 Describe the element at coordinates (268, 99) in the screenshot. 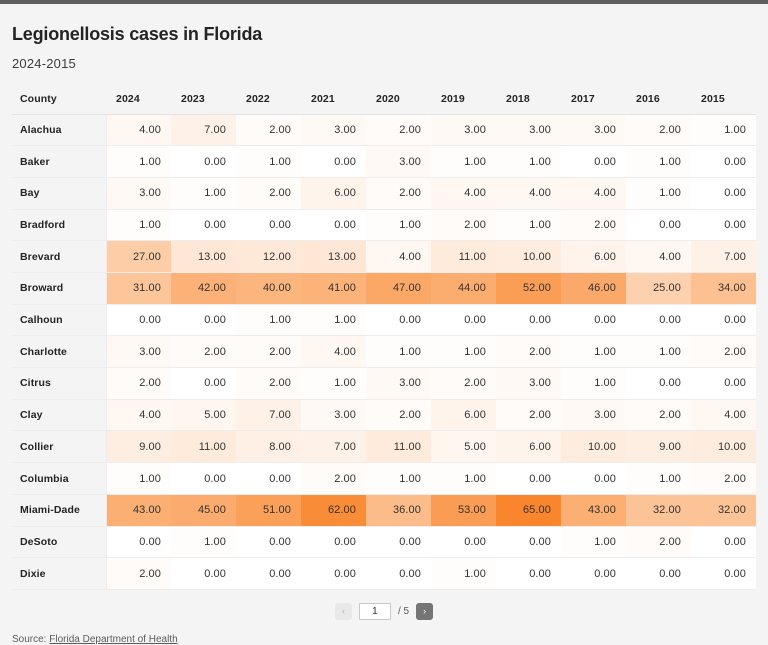

I see `column-header-2022: 2022` at that location.